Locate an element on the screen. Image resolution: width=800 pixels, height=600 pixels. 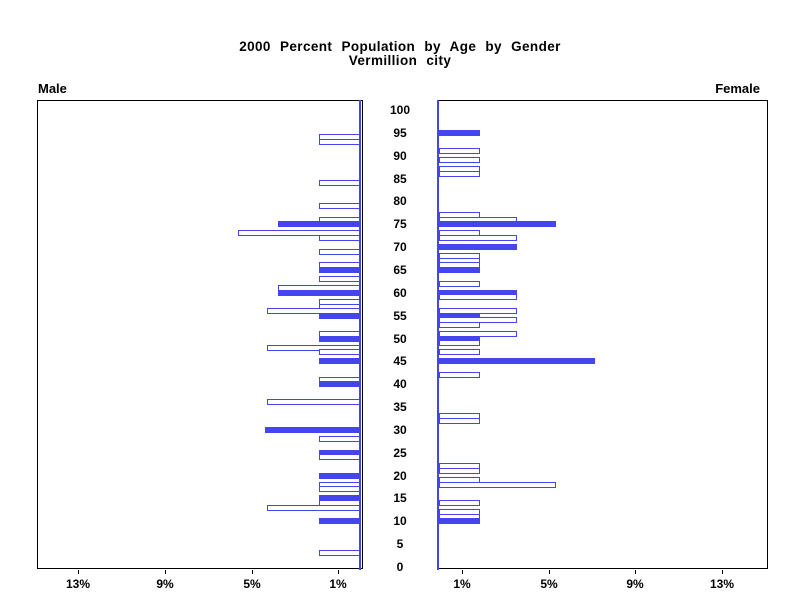
age-tick-label-70: 70 is located at coordinates (400, 247).